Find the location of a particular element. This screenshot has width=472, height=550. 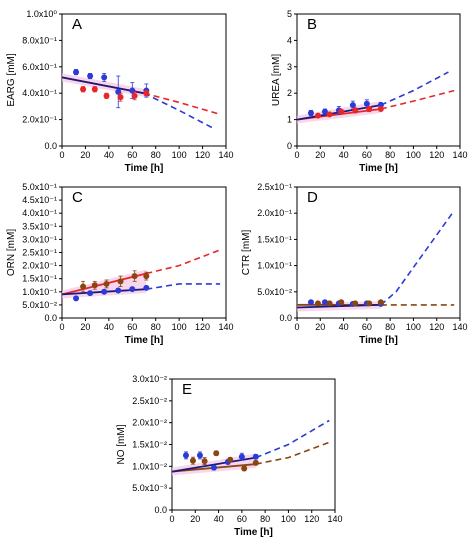

y-tick-label: 1.0x10⁰ is located at coordinates (41, 14).